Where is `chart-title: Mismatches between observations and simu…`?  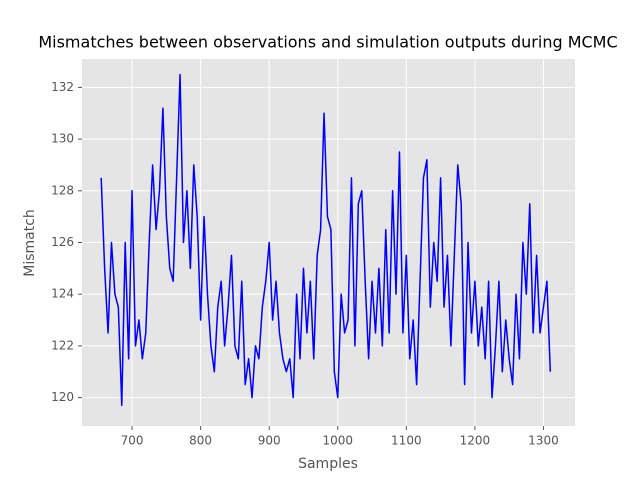
chart-title: Mismatches between observations and simu… is located at coordinates (327, 42).